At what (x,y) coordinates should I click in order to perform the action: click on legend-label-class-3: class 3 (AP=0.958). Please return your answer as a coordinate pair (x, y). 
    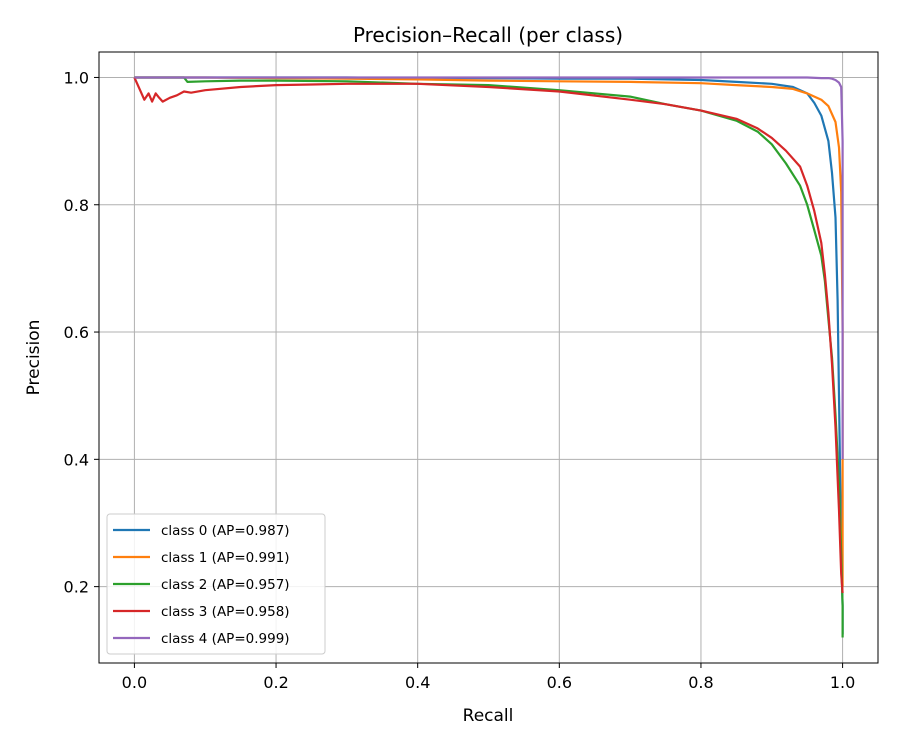
    Looking at the image, I should click on (225, 612).